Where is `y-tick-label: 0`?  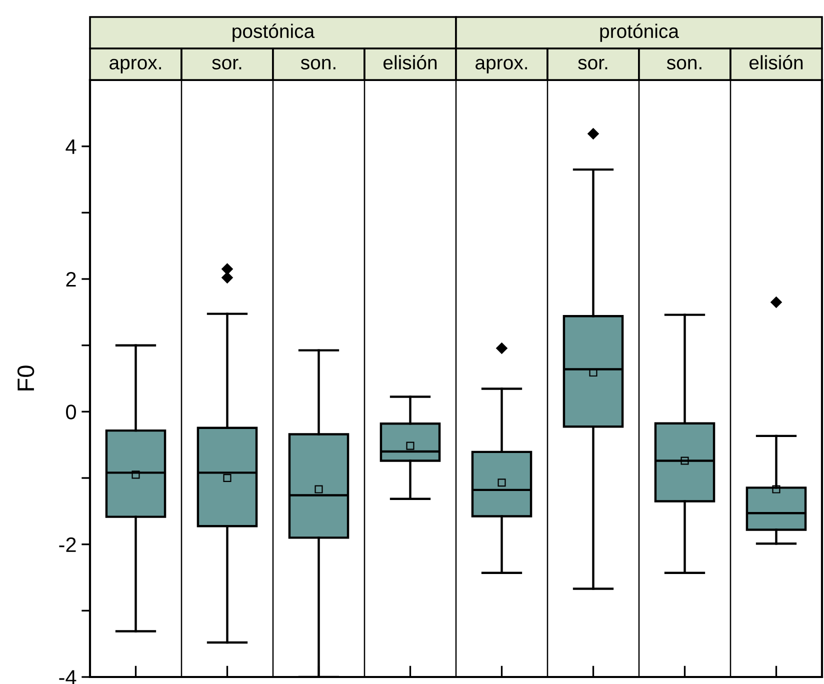 y-tick-label: 0 is located at coordinates (71, 412).